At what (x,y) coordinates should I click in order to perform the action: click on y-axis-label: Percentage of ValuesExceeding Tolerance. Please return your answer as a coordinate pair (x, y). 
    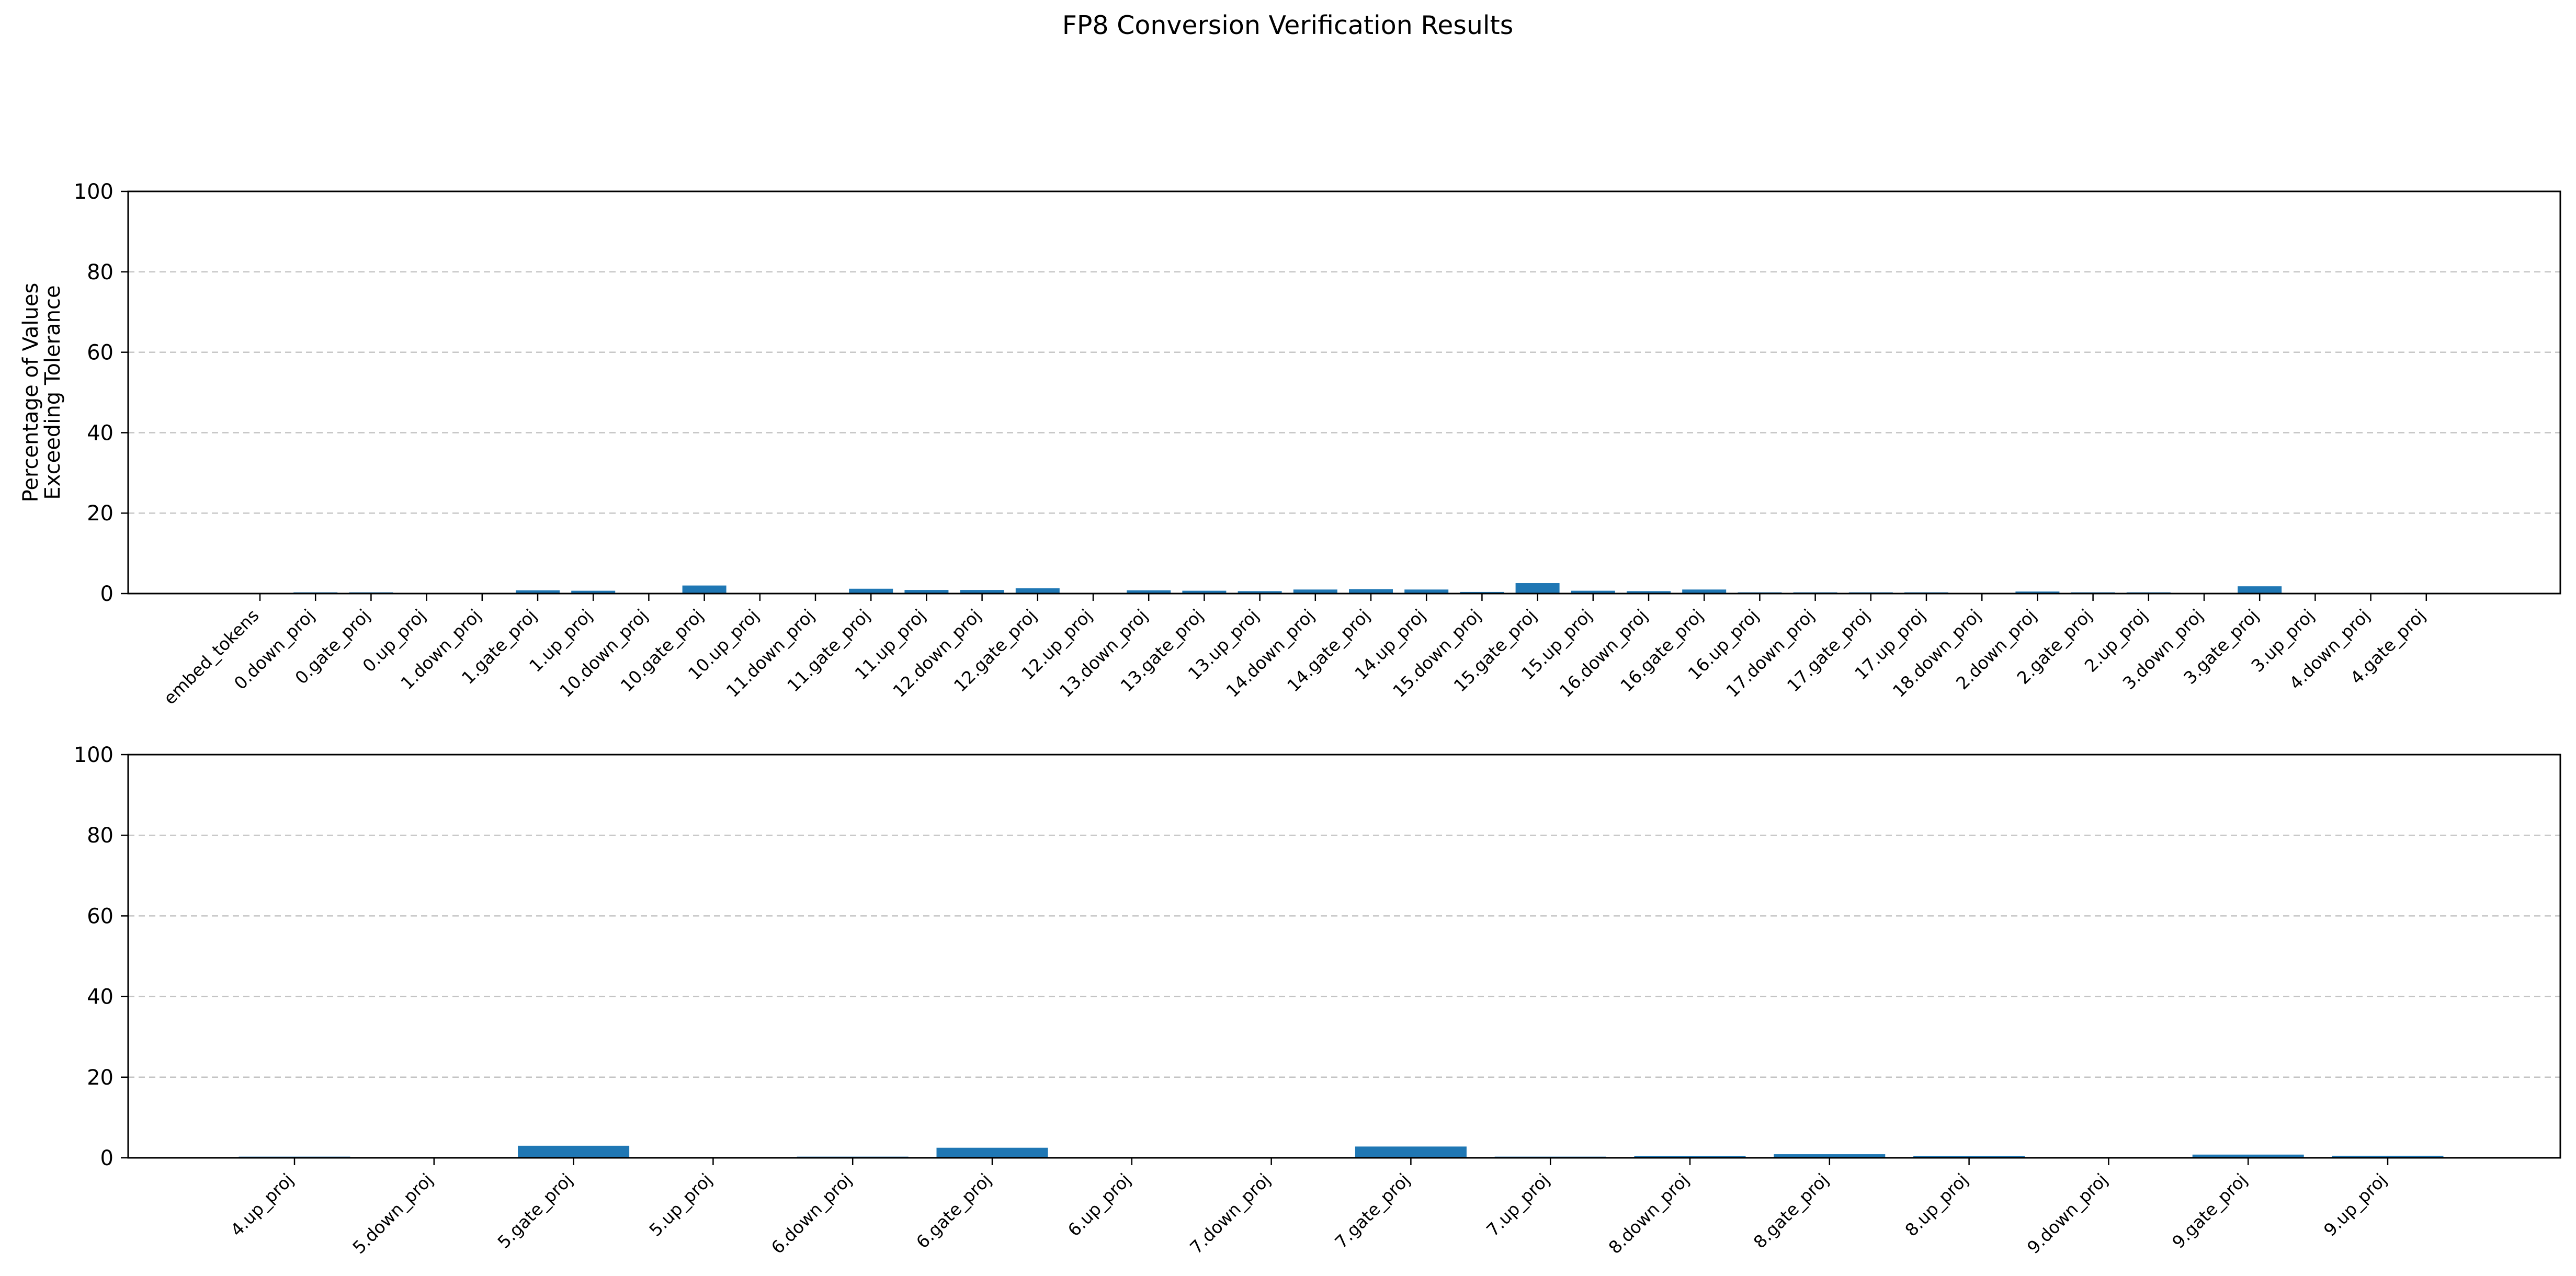
    Looking at the image, I should click on (42, 393).